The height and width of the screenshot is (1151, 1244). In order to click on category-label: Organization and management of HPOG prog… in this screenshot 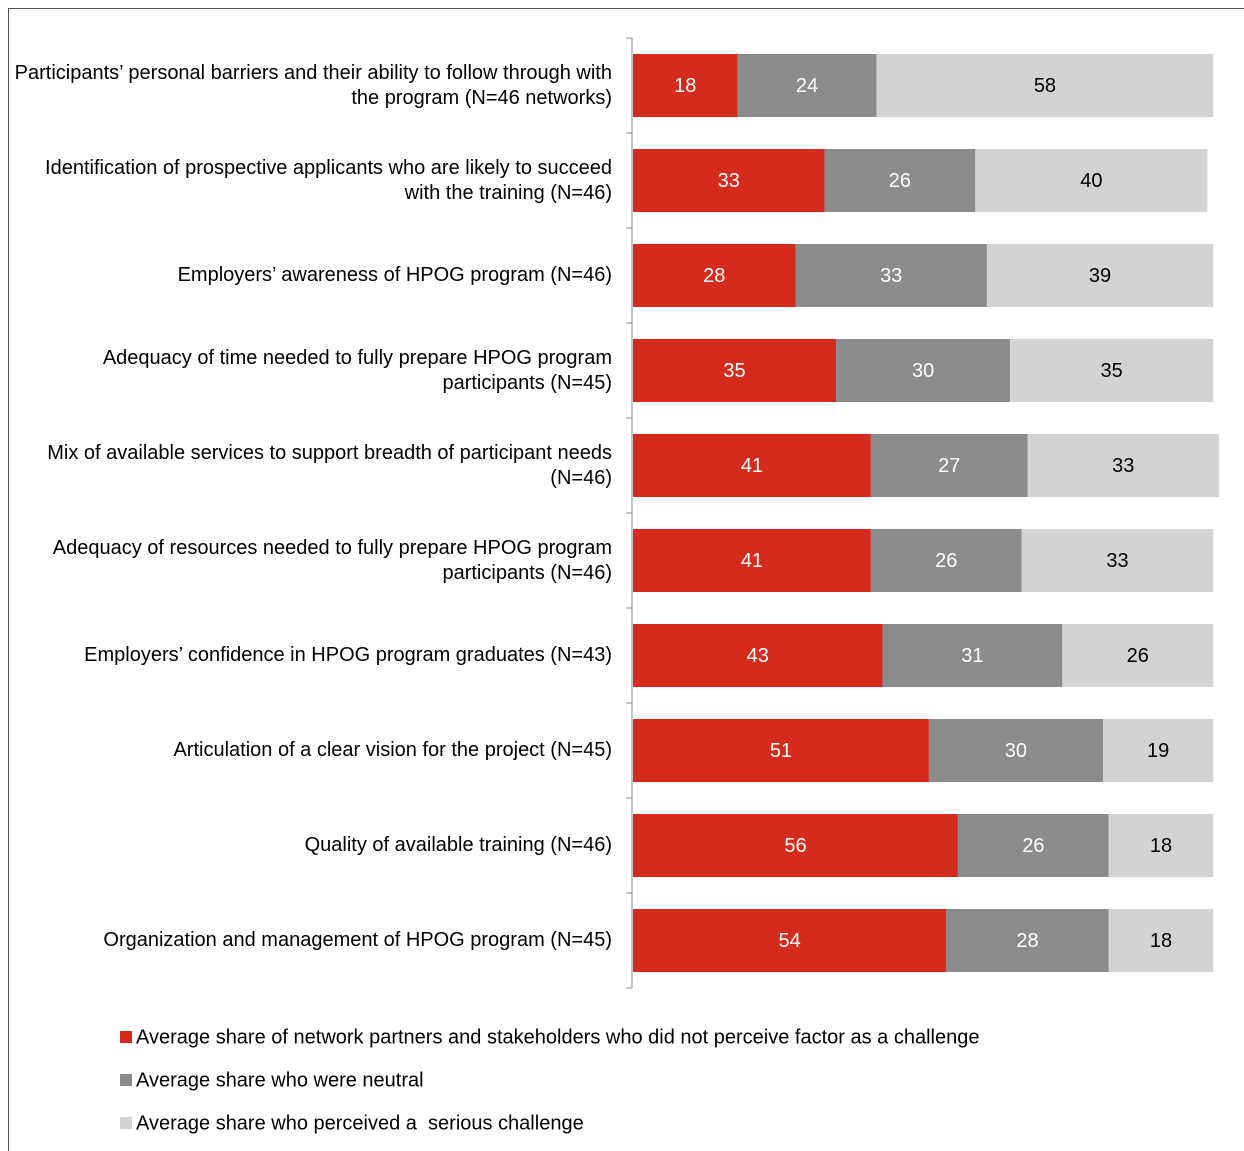, I will do `click(357, 940)`.